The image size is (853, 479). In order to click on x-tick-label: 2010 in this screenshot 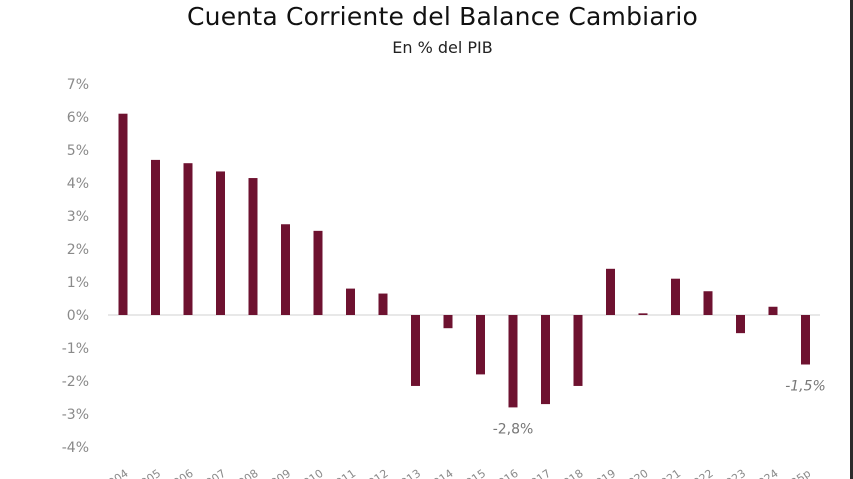, I will do `click(310, 473)`.